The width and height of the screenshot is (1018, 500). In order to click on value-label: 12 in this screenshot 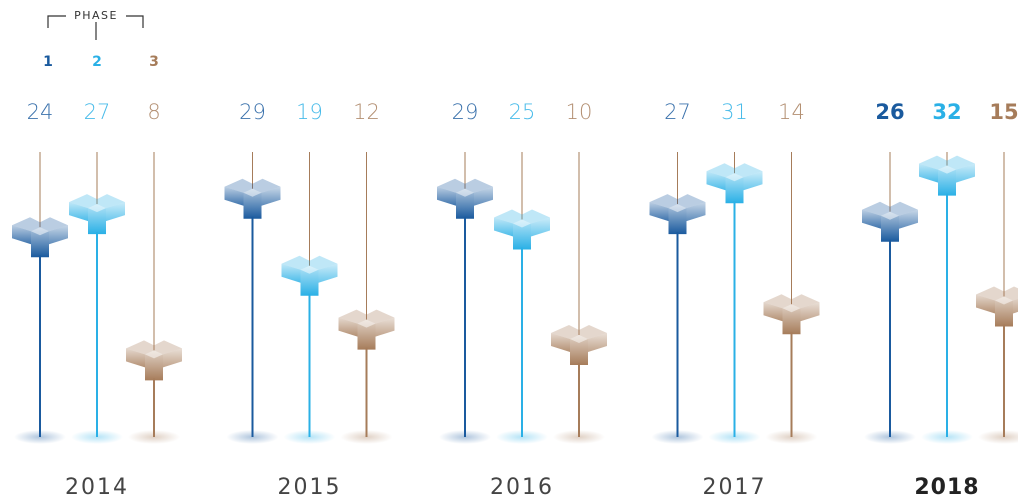, I will do `click(366, 112)`.